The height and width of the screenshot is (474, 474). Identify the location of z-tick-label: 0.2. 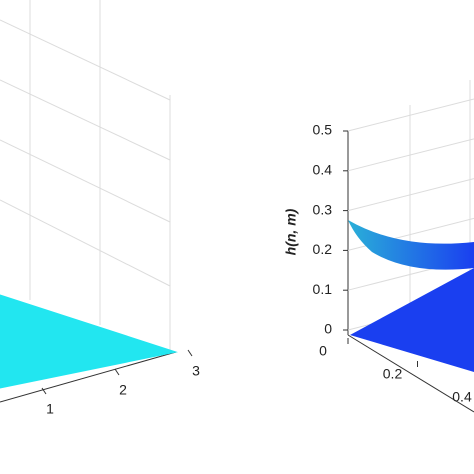
(323, 249).